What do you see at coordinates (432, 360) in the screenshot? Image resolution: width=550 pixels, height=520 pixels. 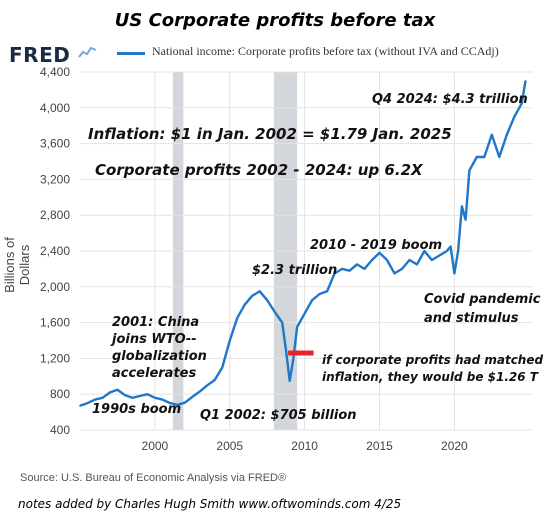 I see `annotation-inflation-matched: if corporate profits had matched` at bounding box center [432, 360].